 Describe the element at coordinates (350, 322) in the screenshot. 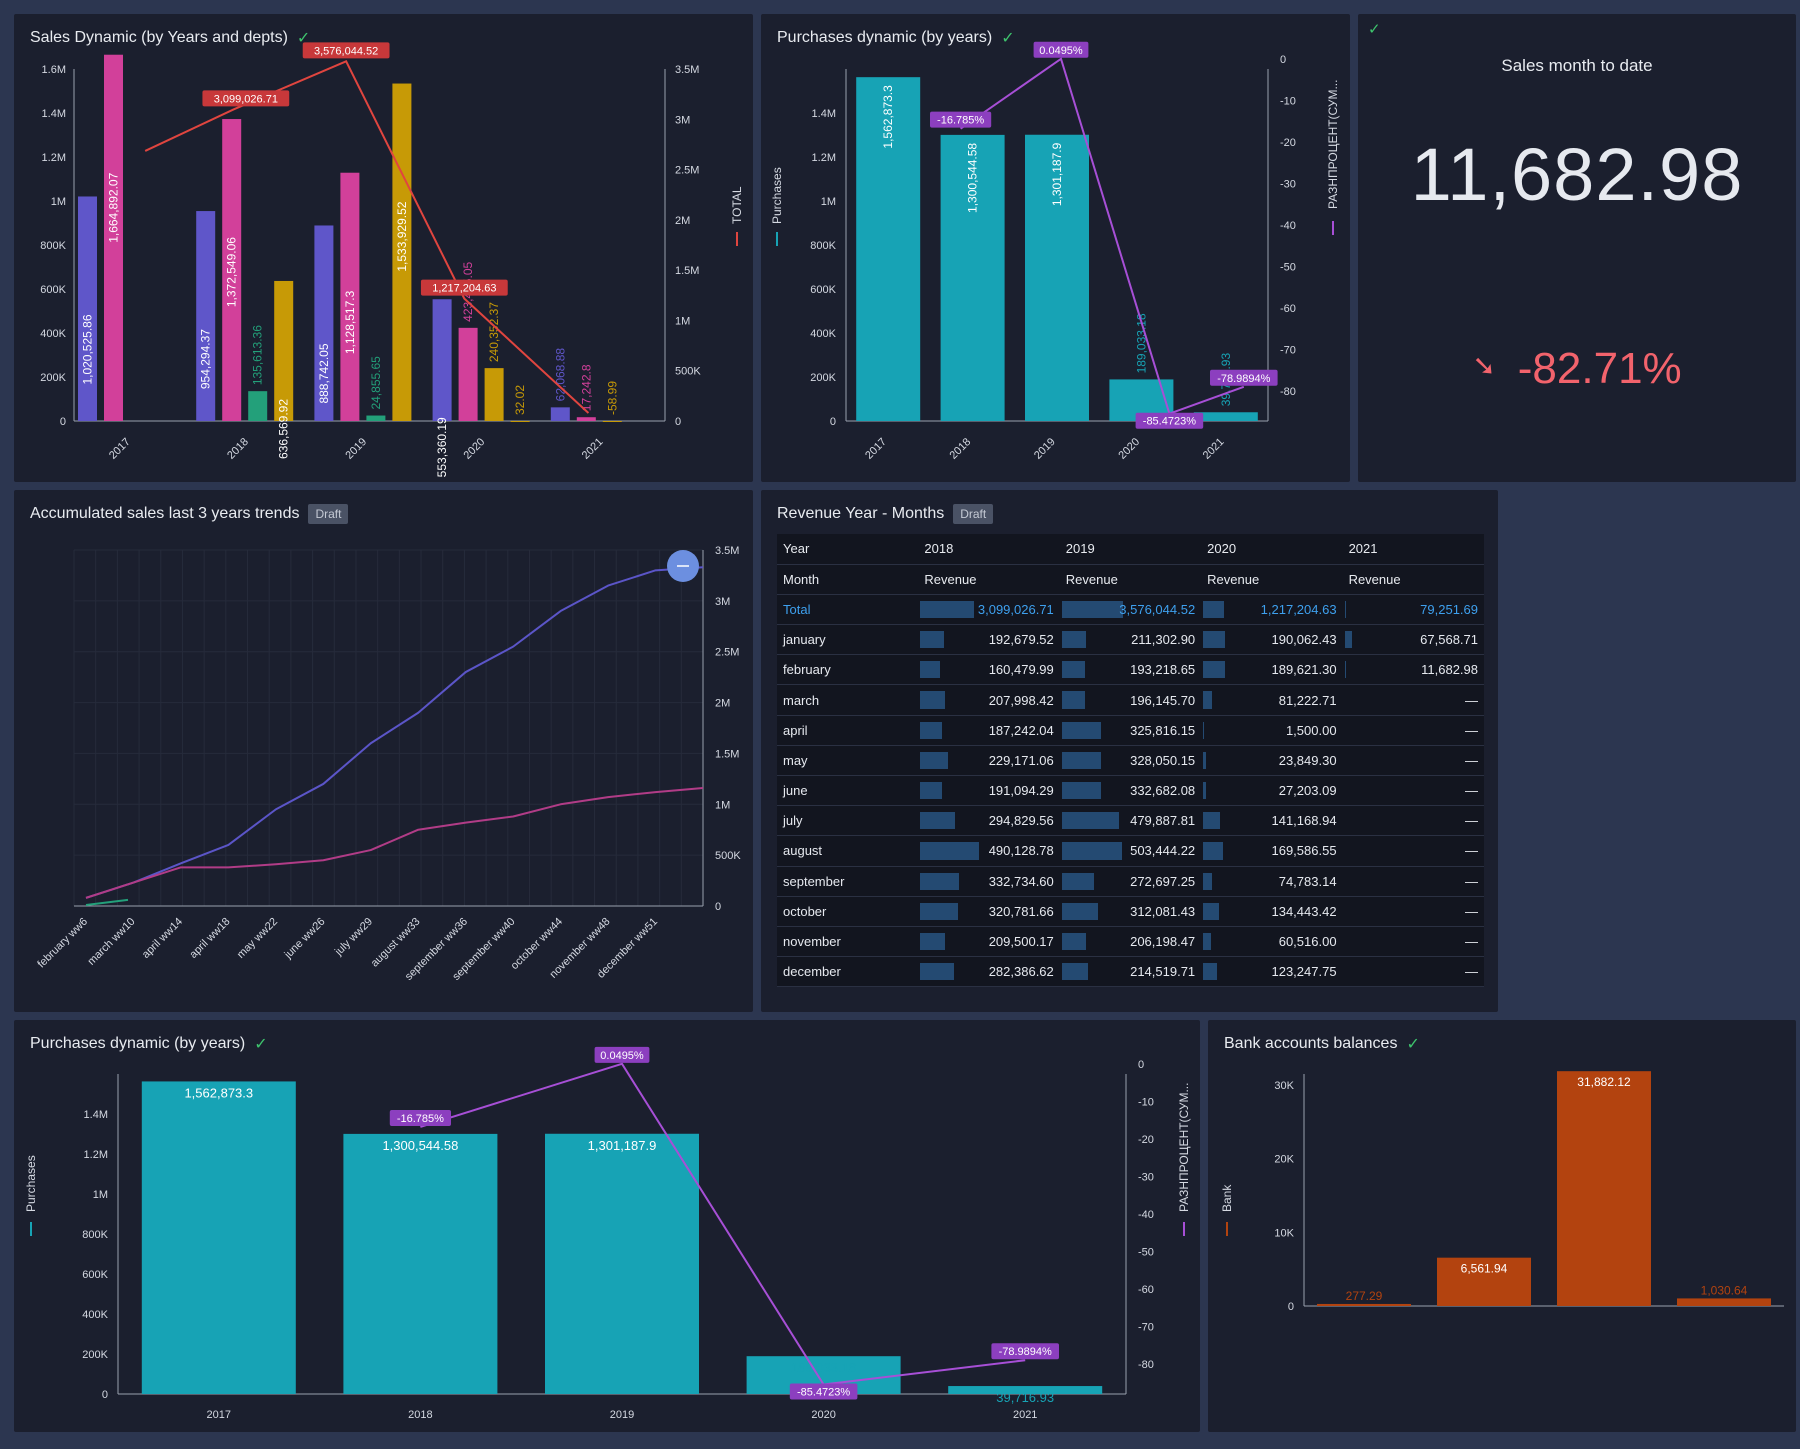

I see `data-label: 1,128,517.3` at that location.